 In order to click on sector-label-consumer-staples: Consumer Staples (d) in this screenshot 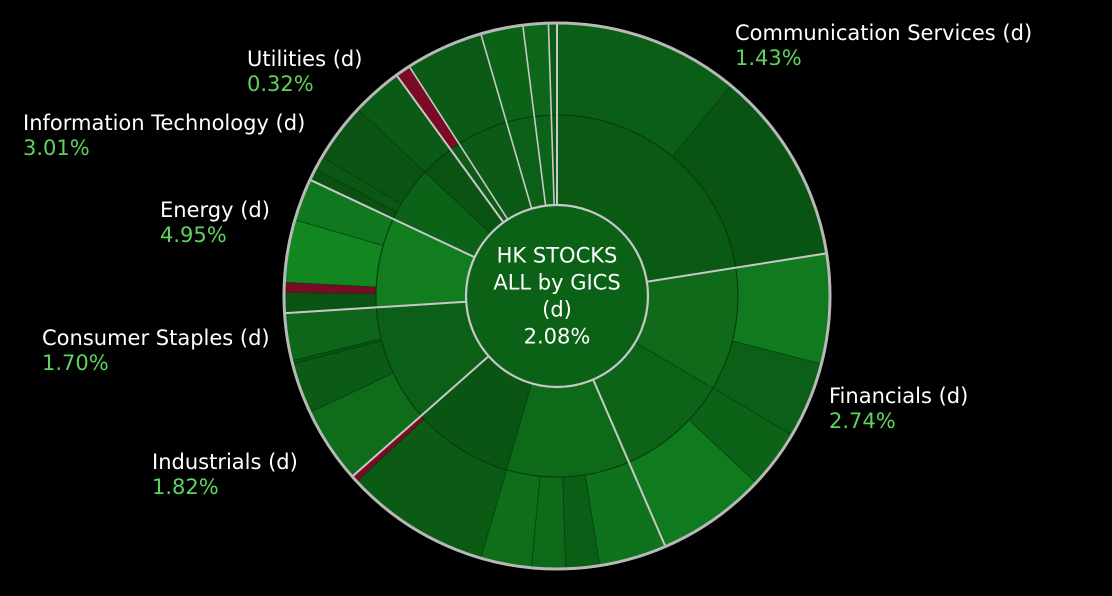, I will do `click(156, 338)`.